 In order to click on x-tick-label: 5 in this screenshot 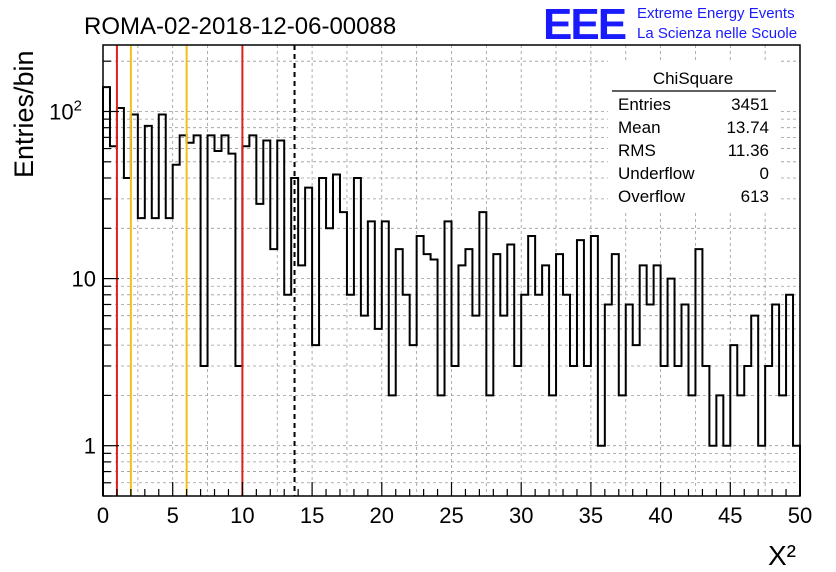, I will do `click(173, 515)`.